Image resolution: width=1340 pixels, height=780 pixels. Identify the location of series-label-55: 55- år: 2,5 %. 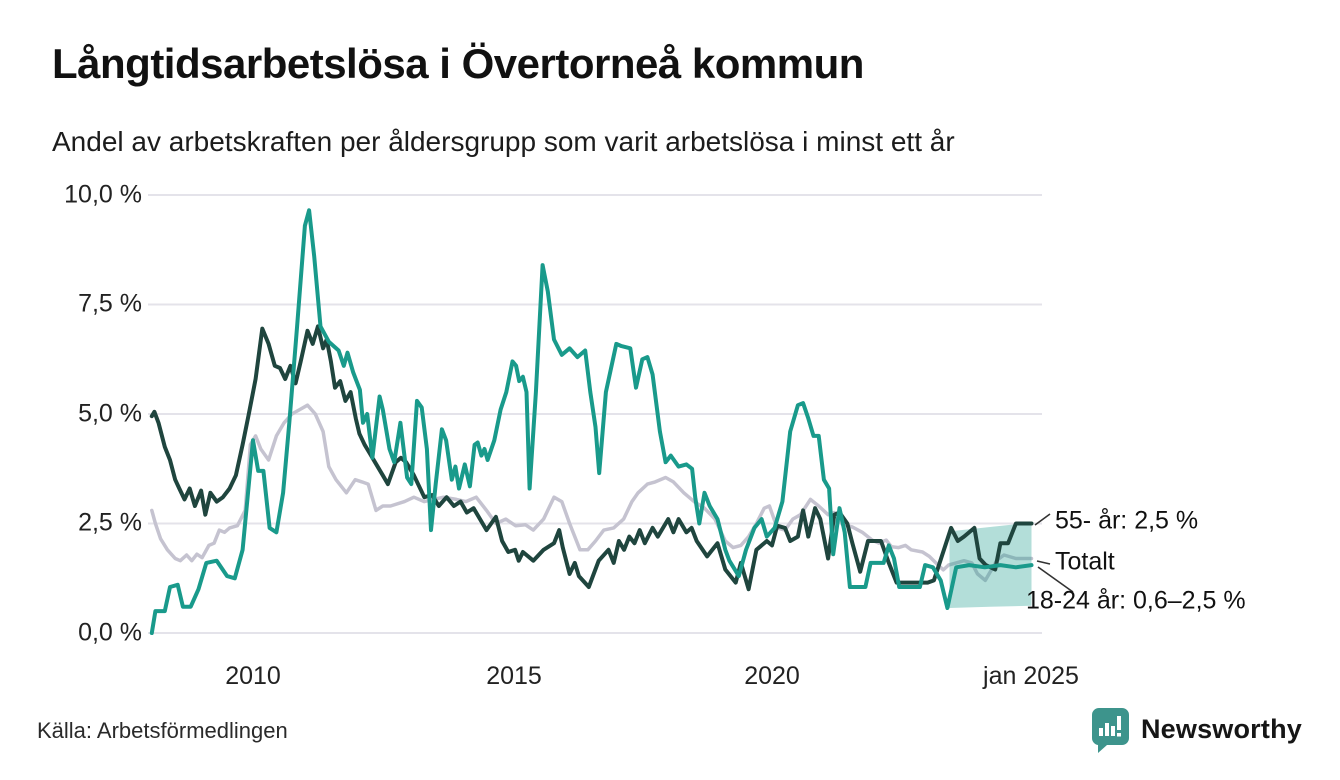
(1127, 520).